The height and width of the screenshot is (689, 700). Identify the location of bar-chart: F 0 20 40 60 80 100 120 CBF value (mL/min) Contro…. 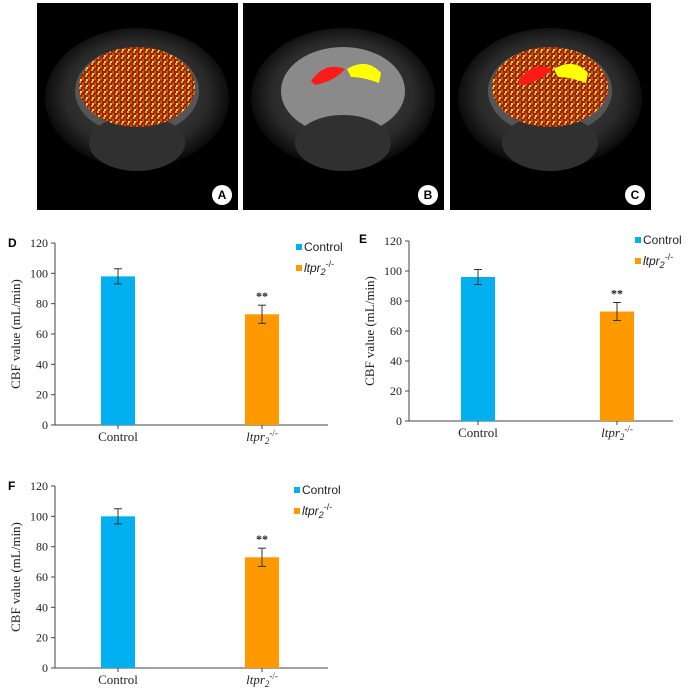
(174, 584).